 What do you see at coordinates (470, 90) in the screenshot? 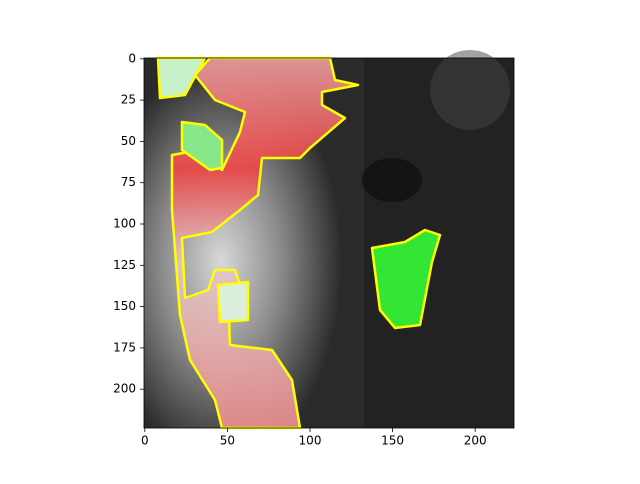
I see `forehead-shade` at bounding box center [470, 90].